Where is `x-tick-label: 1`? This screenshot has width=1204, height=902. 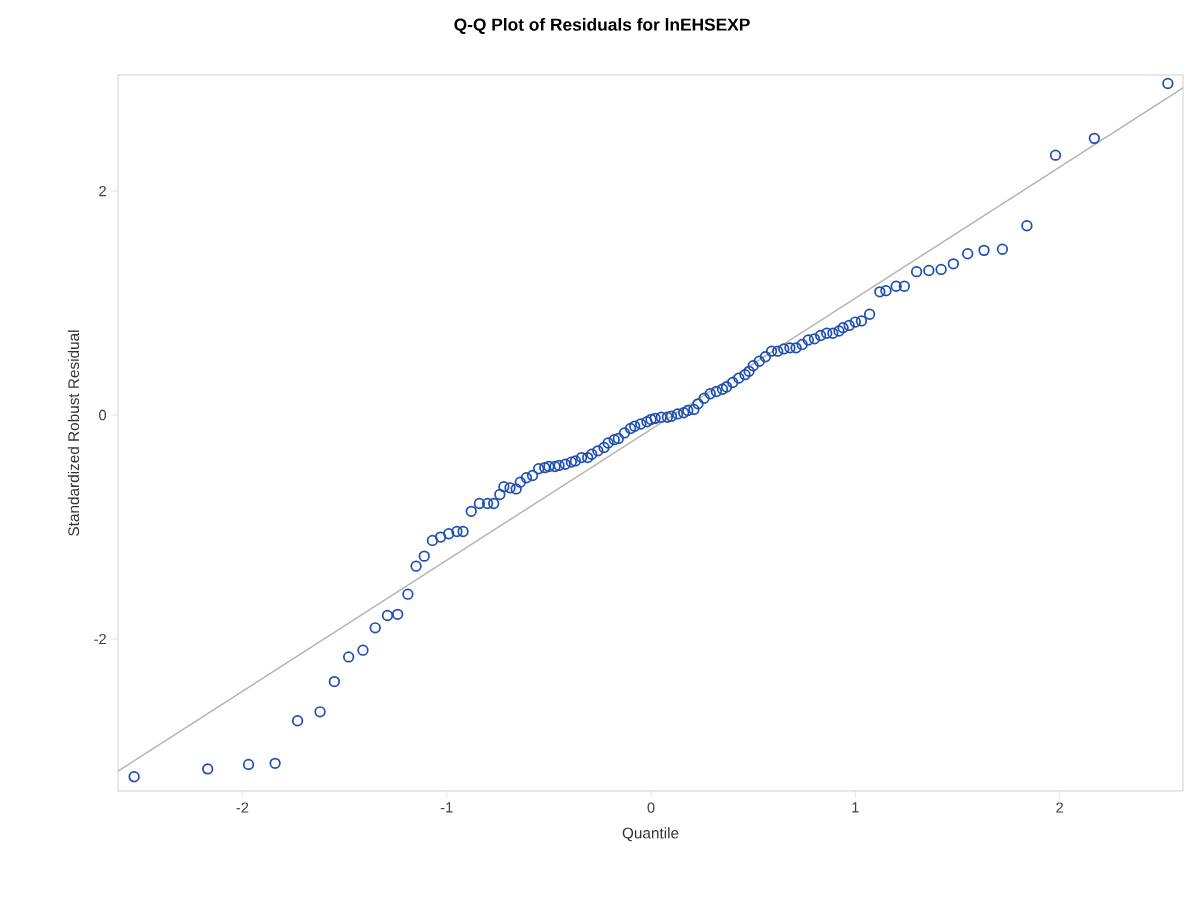
x-tick-label: 1 is located at coordinates (855, 807).